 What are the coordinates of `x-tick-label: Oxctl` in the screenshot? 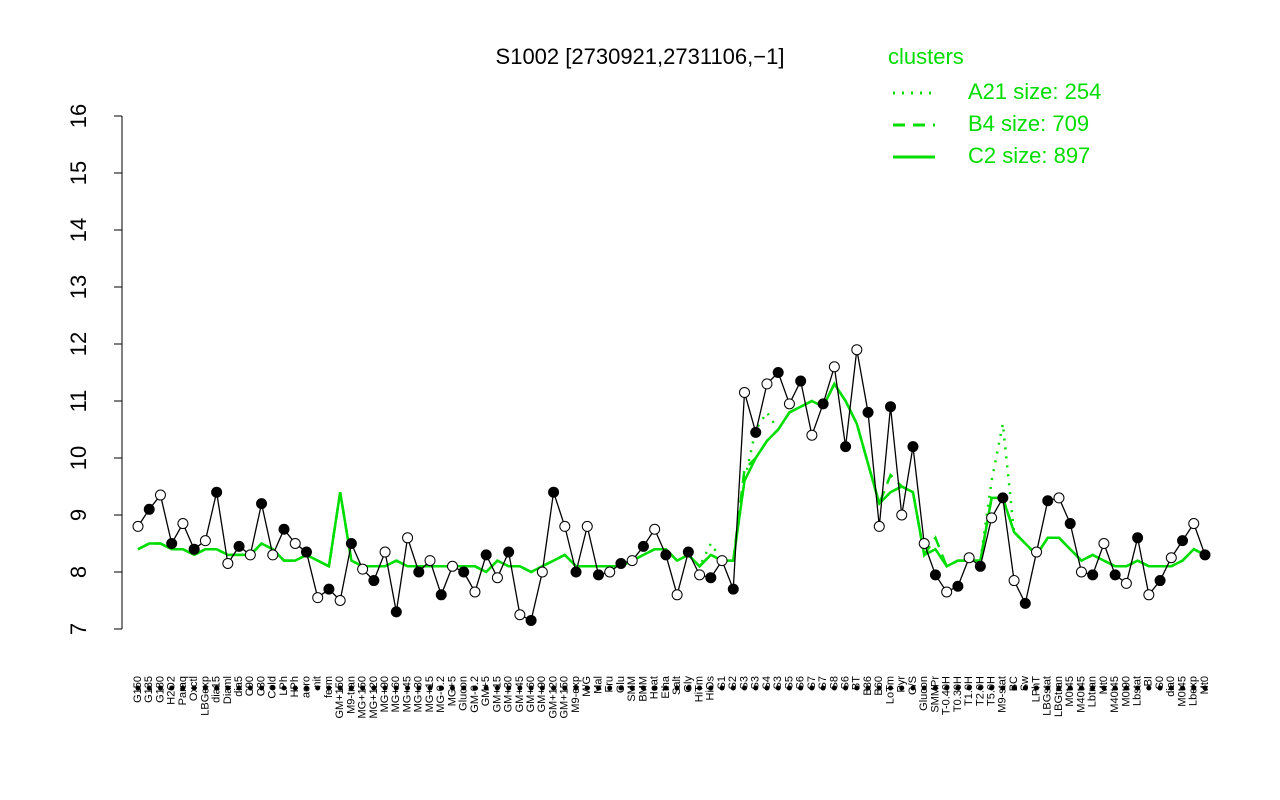 It's located at (194, 688).